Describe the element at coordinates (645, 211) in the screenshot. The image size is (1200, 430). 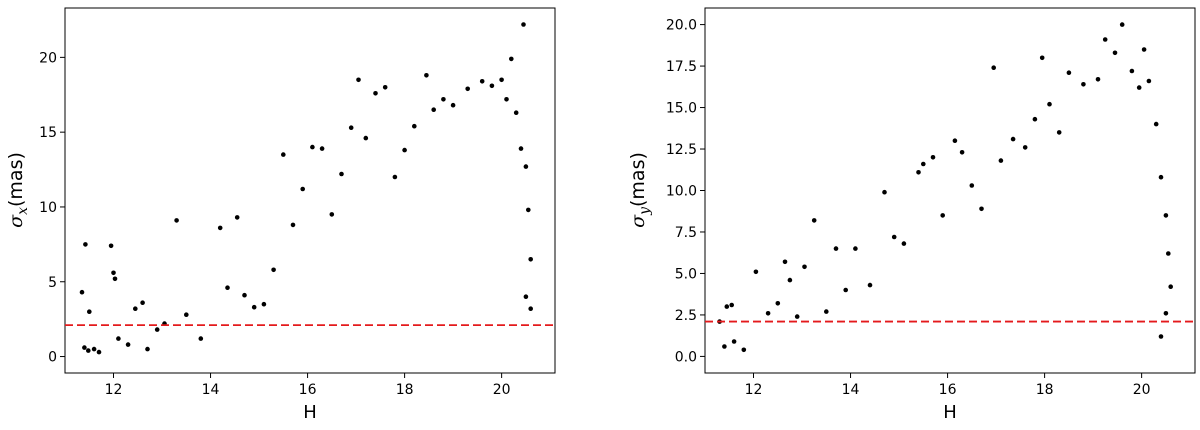
I see `right-y-axis-subscript: y` at that location.